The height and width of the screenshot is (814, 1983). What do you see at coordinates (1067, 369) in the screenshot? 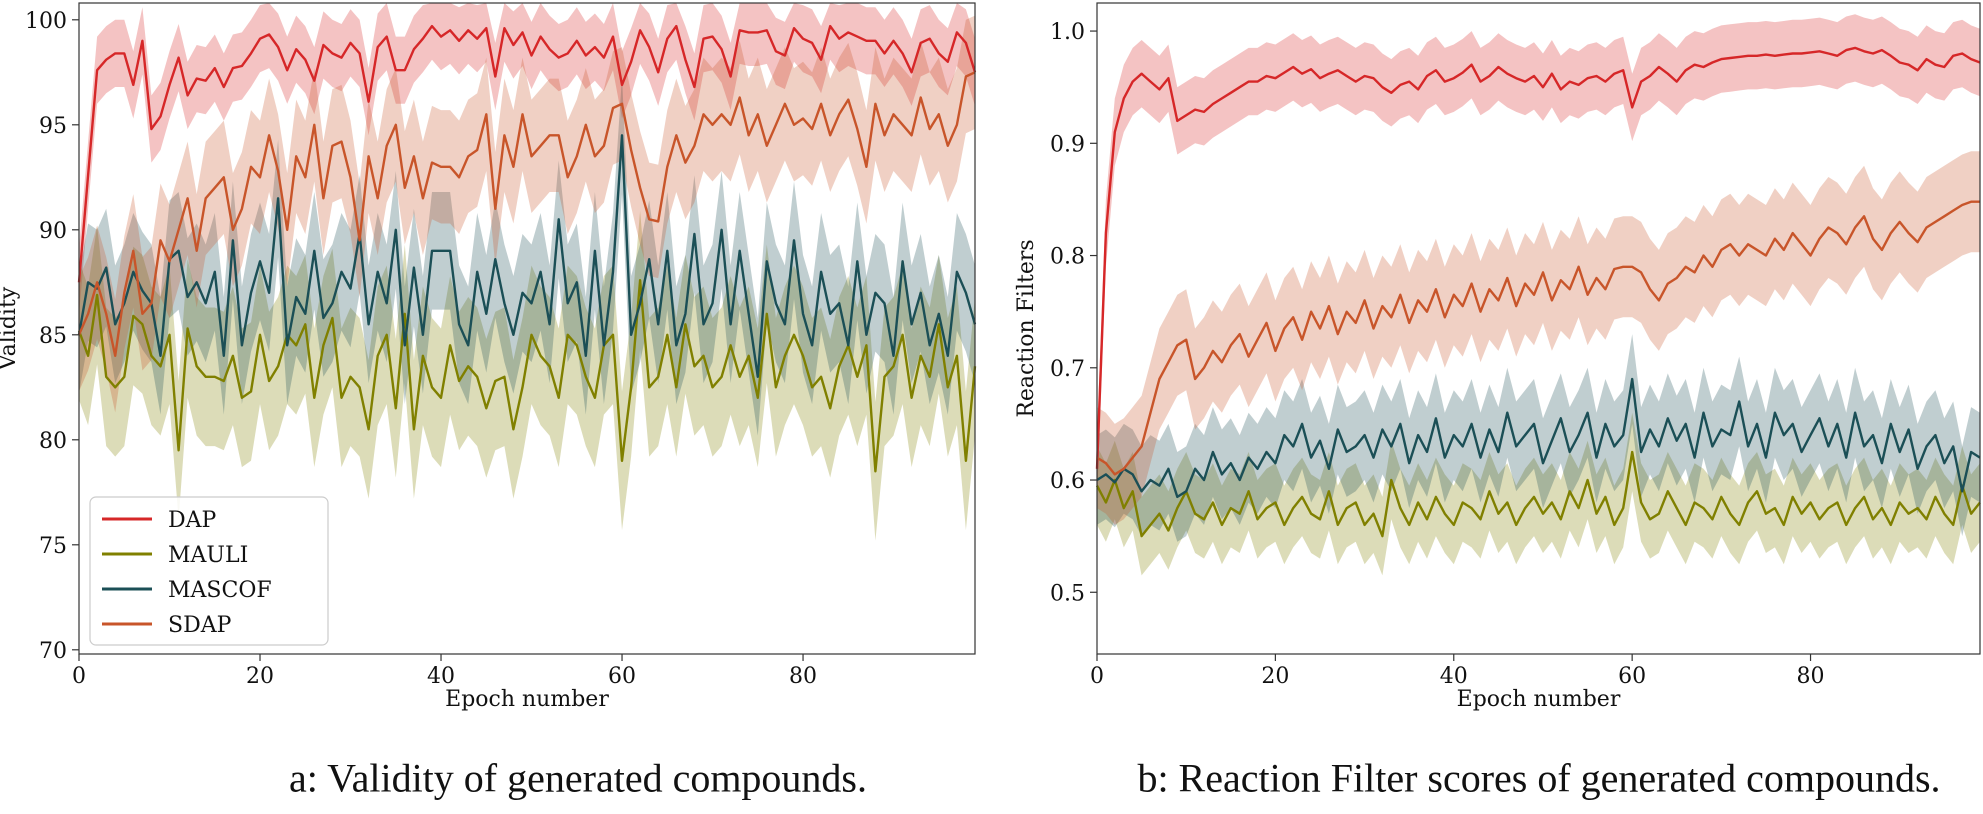
I see `y-tick-label: 0.7` at bounding box center [1067, 369].